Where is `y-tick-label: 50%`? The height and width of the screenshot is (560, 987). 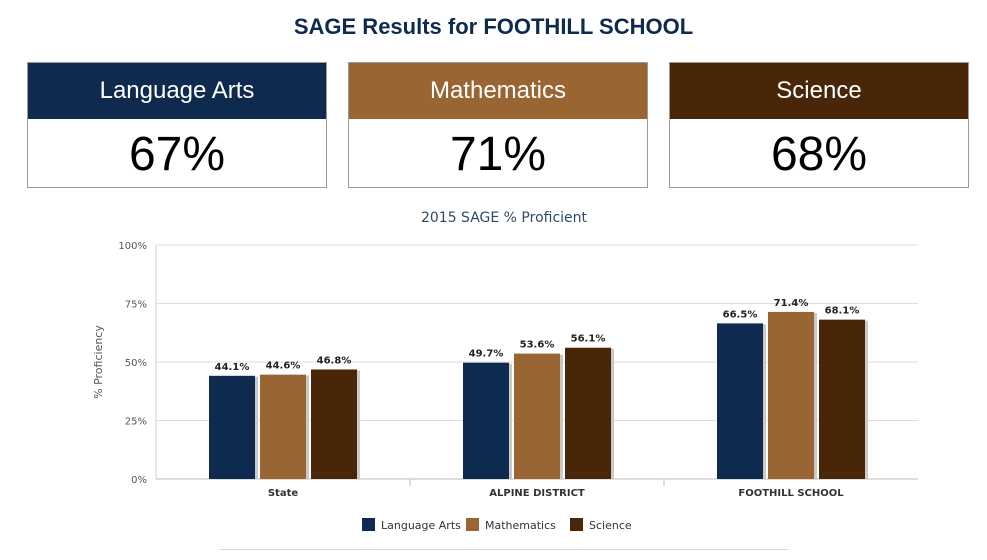
y-tick-label: 50% is located at coordinates (136, 363).